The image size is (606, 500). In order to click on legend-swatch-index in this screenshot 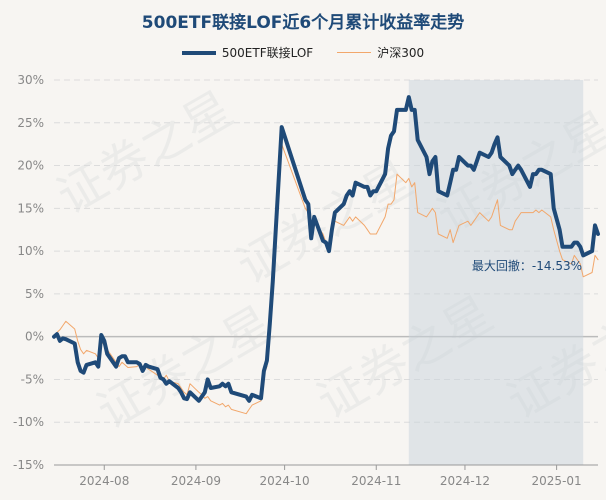, I will do `click(354, 52)`.